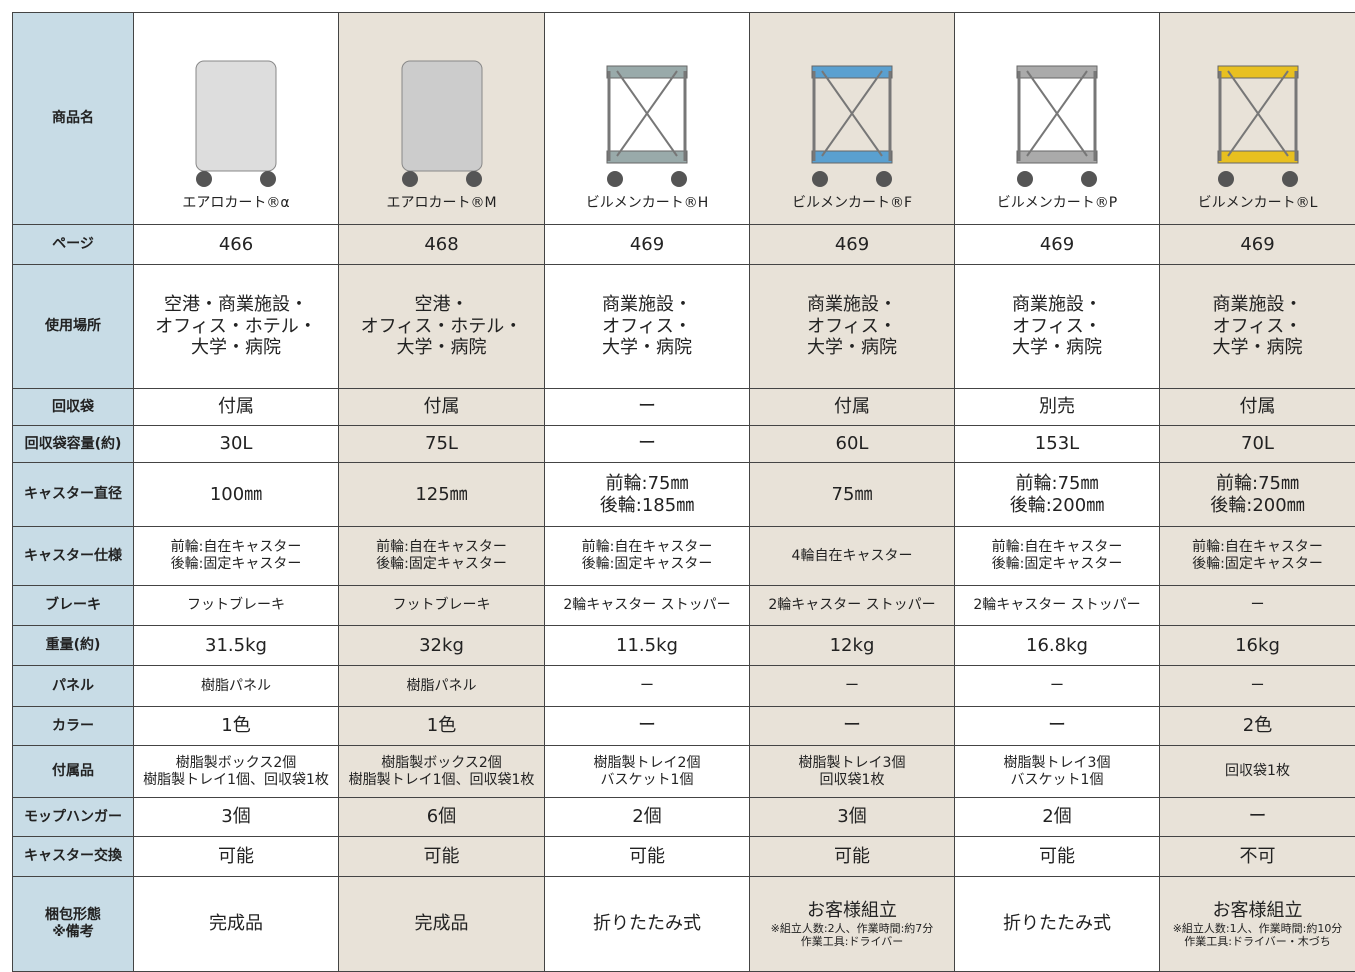 The image size is (1355, 972). Describe the element at coordinates (441, 348) in the screenshot. I see `cell-line: 大学・病院` at that location.